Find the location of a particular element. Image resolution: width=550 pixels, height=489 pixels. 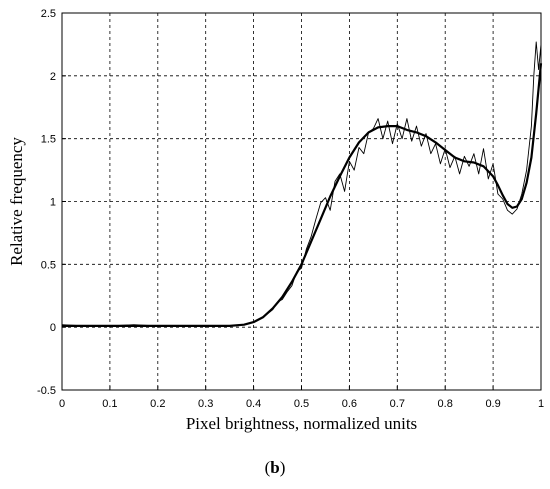

y-tick-label: 2.5 is located at coordinates (48, 14).